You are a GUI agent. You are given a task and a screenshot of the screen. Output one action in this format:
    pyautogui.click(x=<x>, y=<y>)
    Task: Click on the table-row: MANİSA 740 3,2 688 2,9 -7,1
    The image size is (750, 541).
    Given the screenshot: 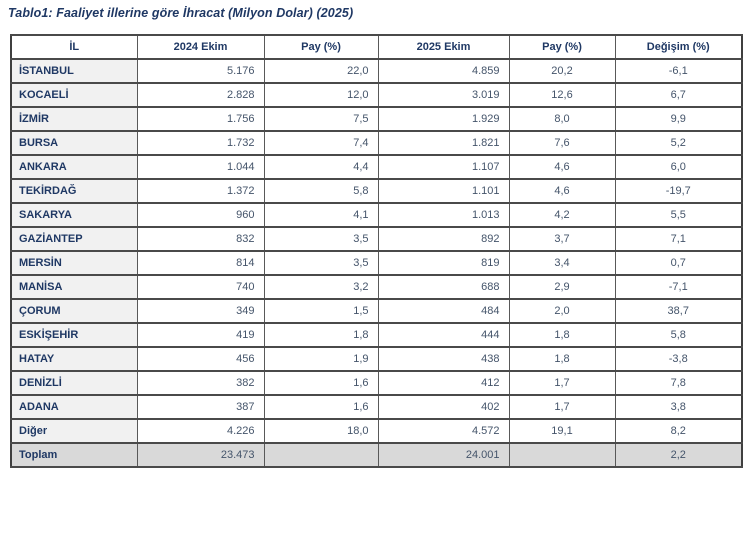 What is the action you would take?
    pyautogui.click(x=376, y=287)
    